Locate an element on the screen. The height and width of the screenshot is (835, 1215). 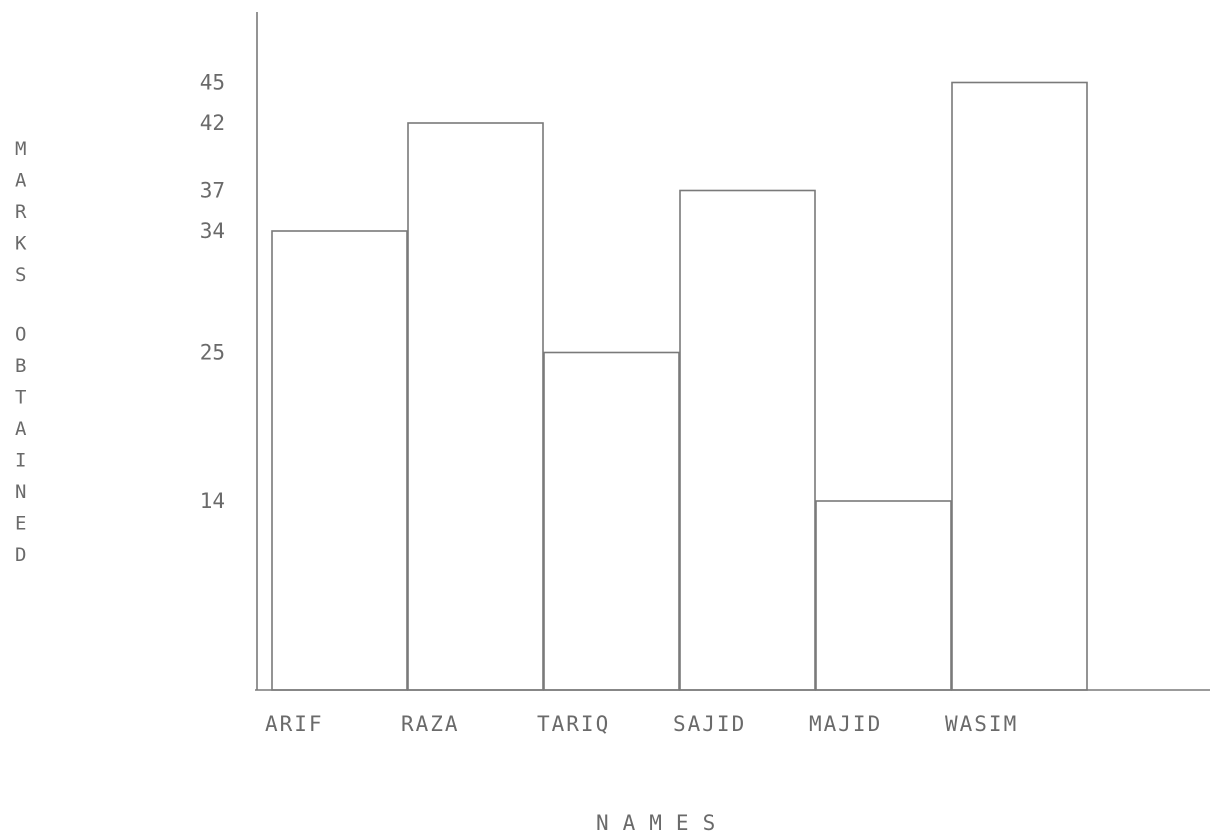
x-axis-label: NAMES is located at coordinates (662, 823).